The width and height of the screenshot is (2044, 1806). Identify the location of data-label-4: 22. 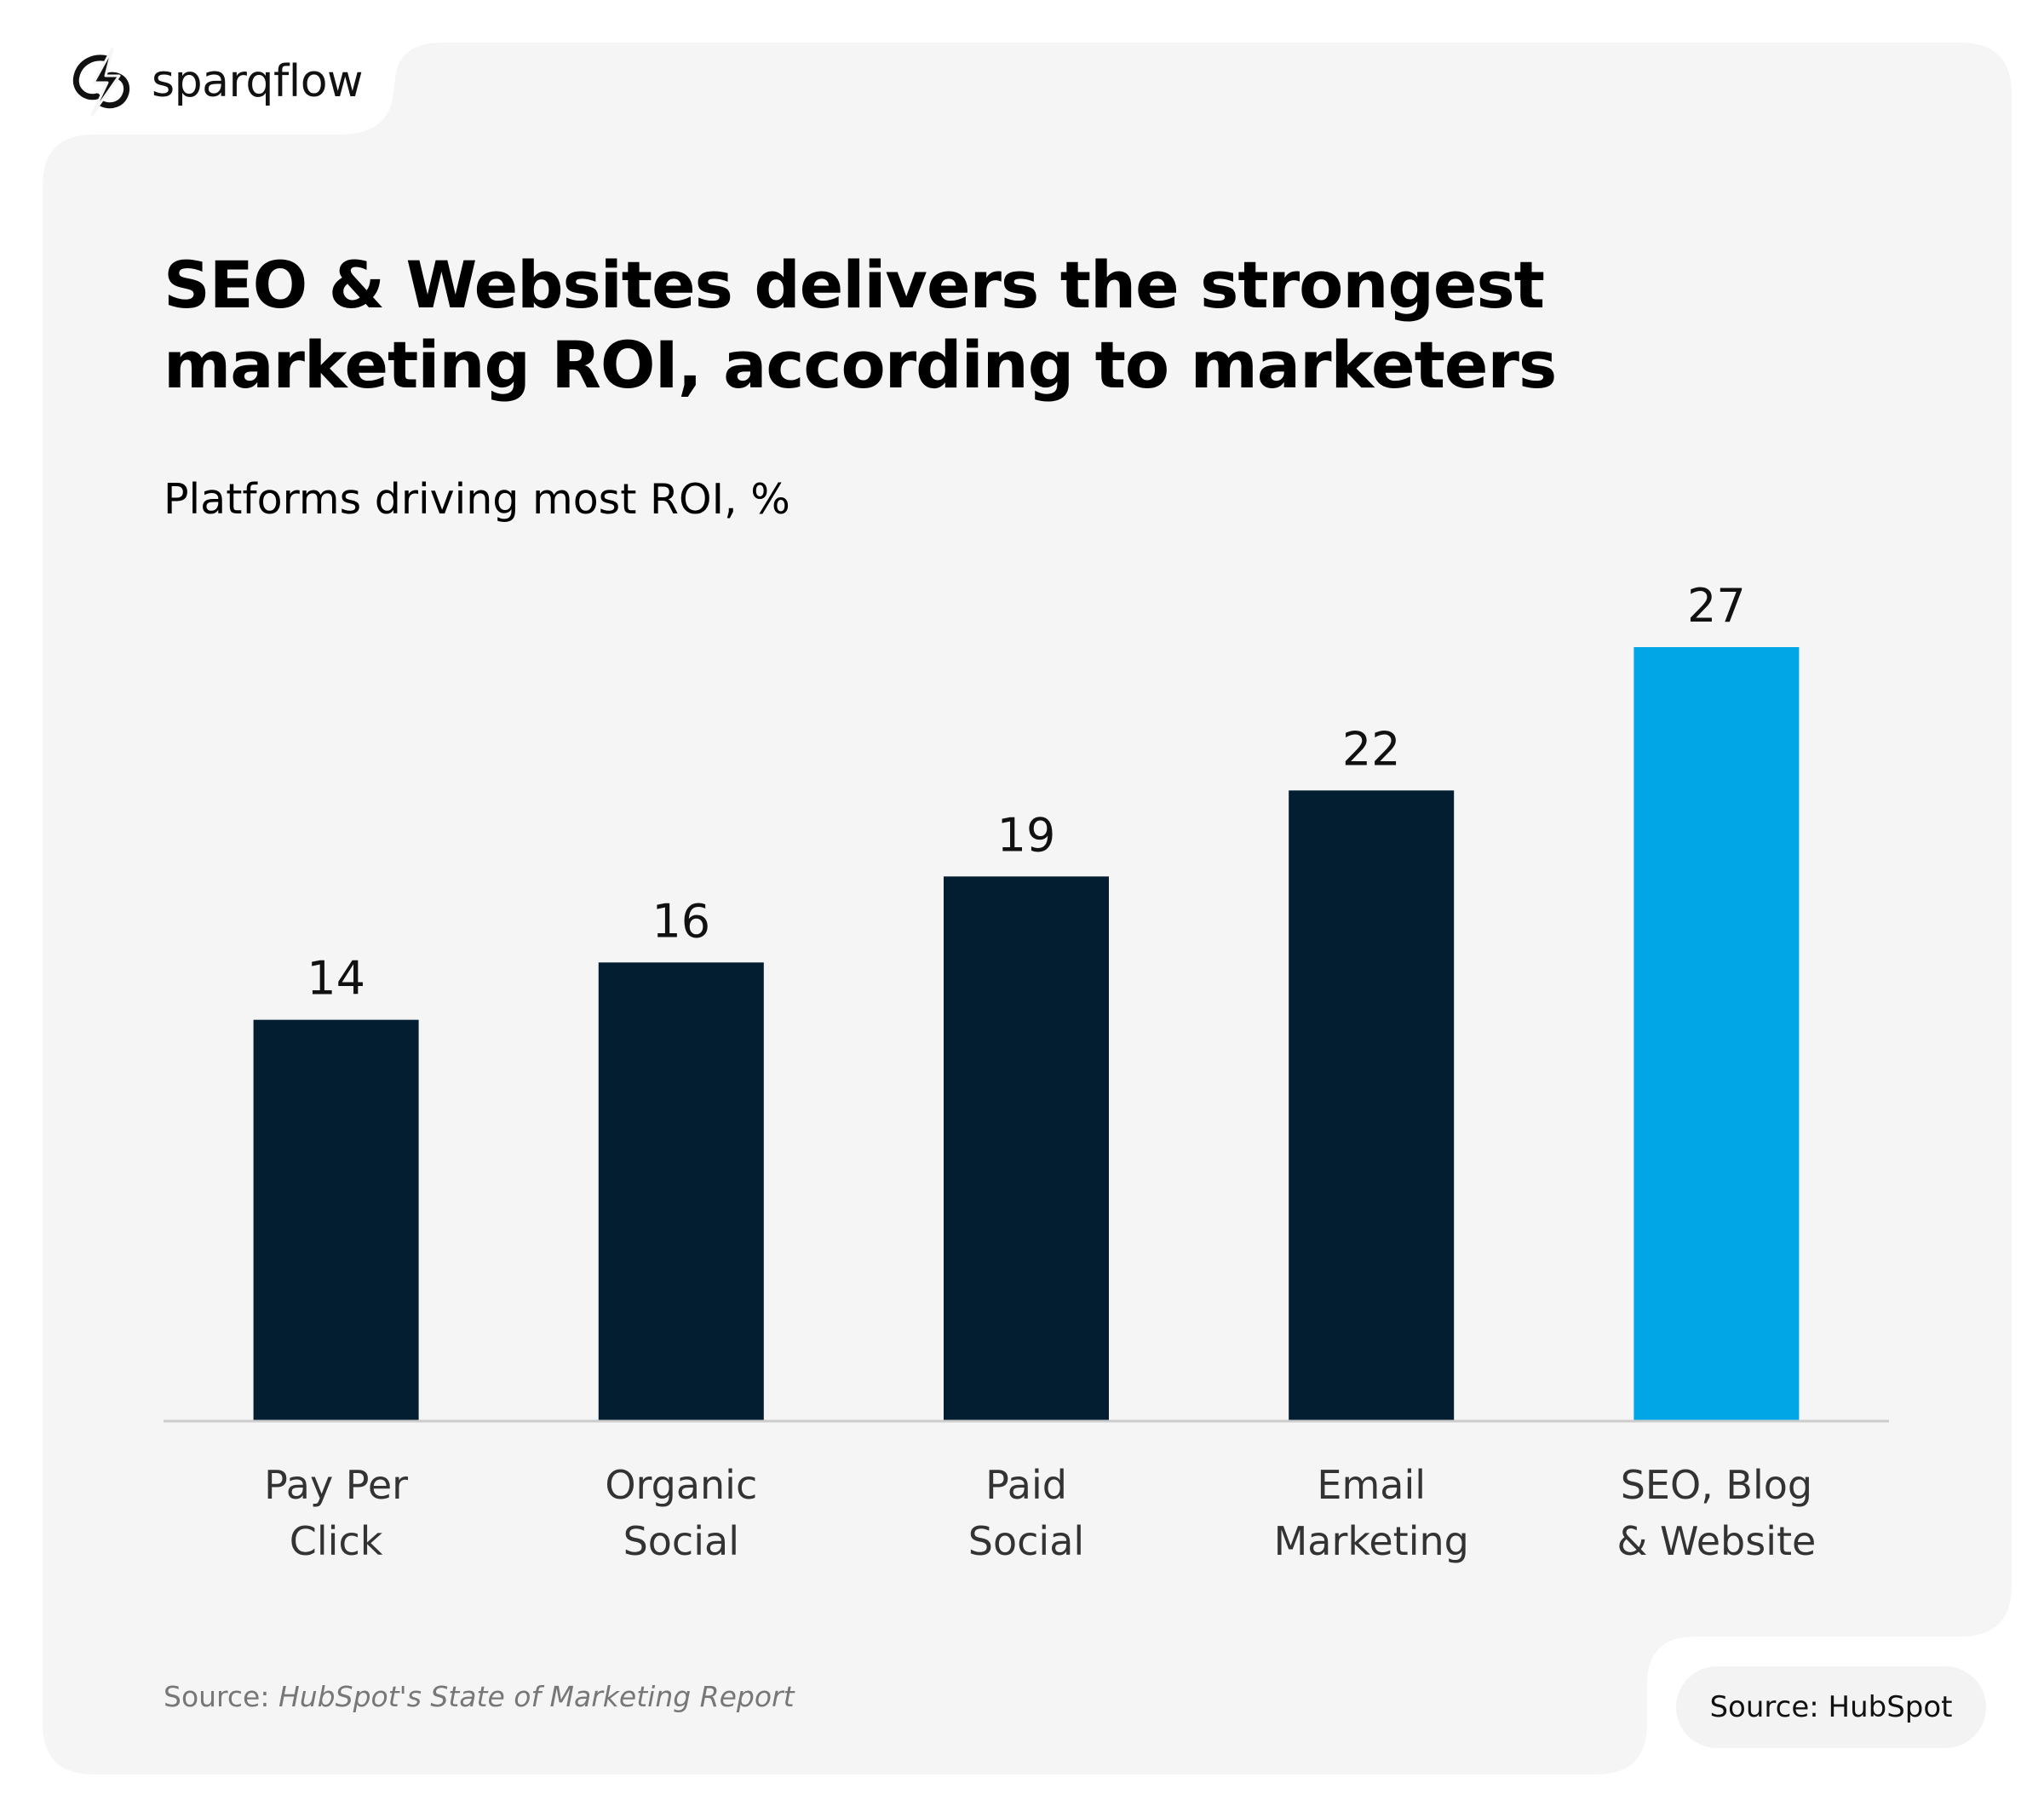
(1371, 749).